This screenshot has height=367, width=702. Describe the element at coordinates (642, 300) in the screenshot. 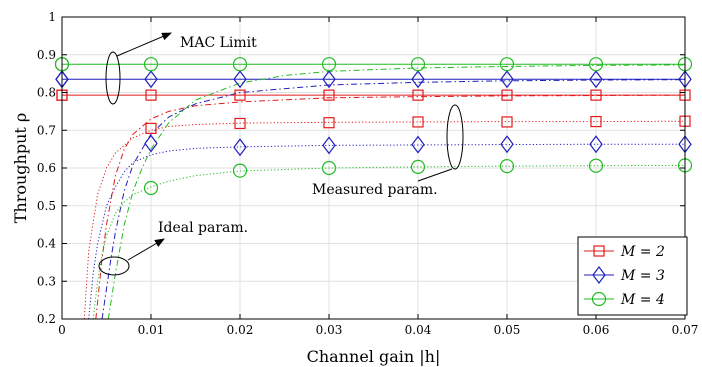

I see `legend-label: M = 4` at that location.